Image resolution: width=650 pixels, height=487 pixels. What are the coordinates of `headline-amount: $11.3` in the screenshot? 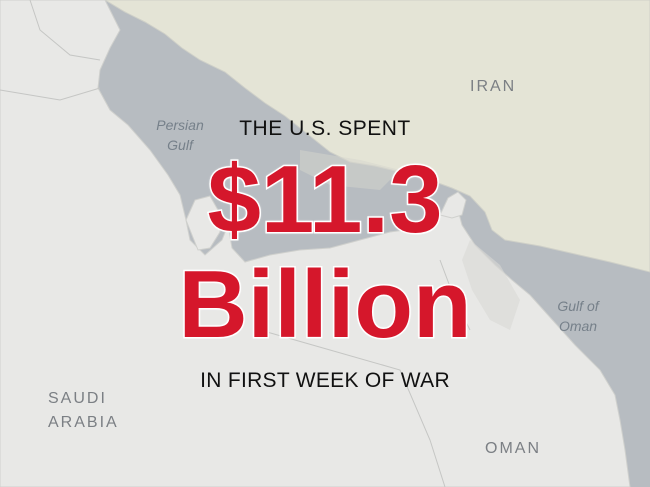 It's located at (325, 199).